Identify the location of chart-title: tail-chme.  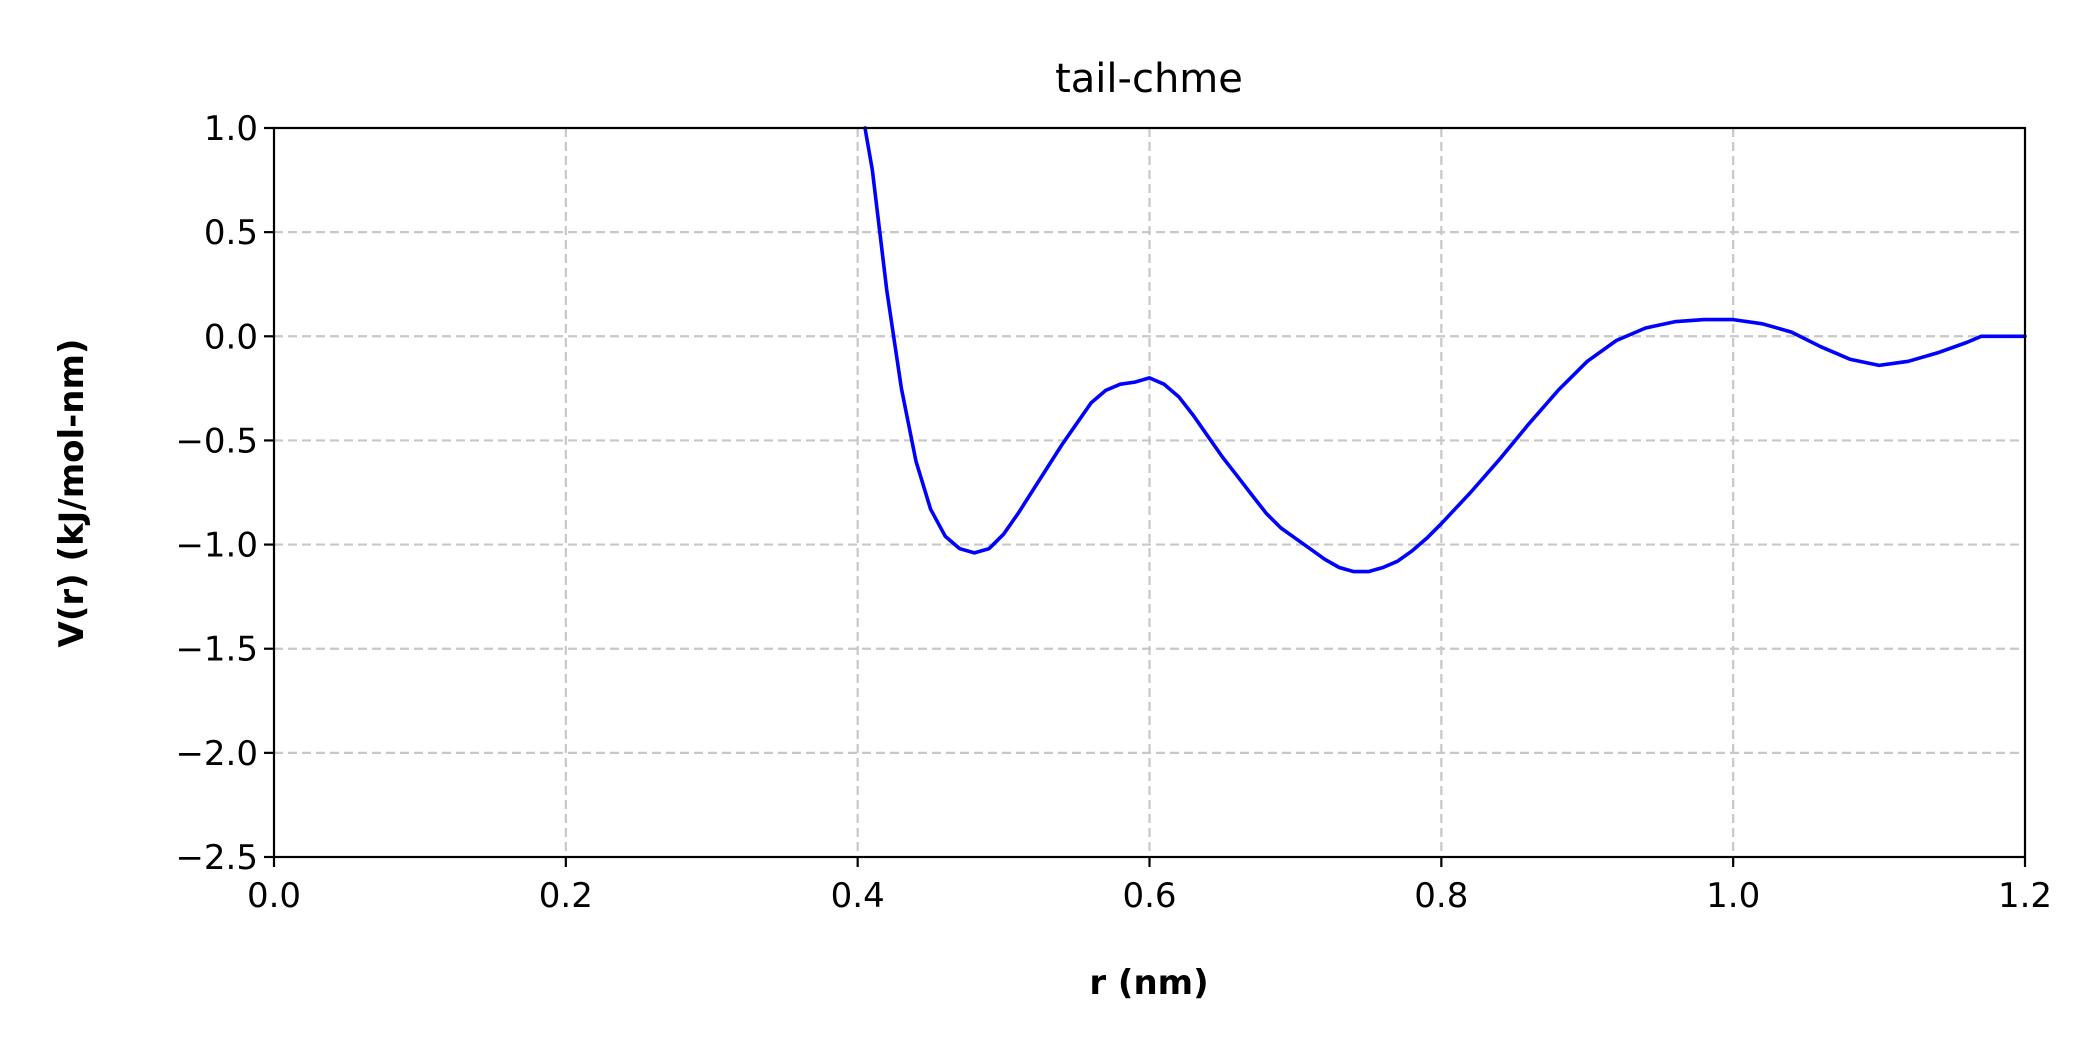
(1149, 79).